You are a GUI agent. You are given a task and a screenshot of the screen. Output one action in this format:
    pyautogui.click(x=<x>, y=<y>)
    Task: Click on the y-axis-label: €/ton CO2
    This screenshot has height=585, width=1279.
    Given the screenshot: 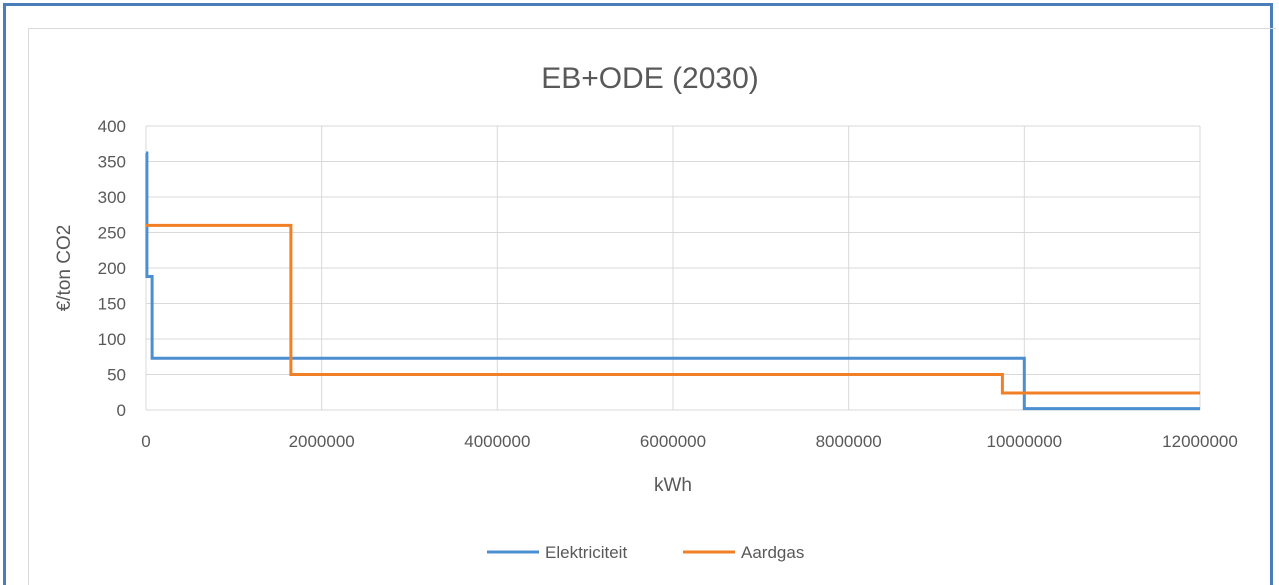 What is the action you would take?
    pyautogui.click(x=64, y=268)
    